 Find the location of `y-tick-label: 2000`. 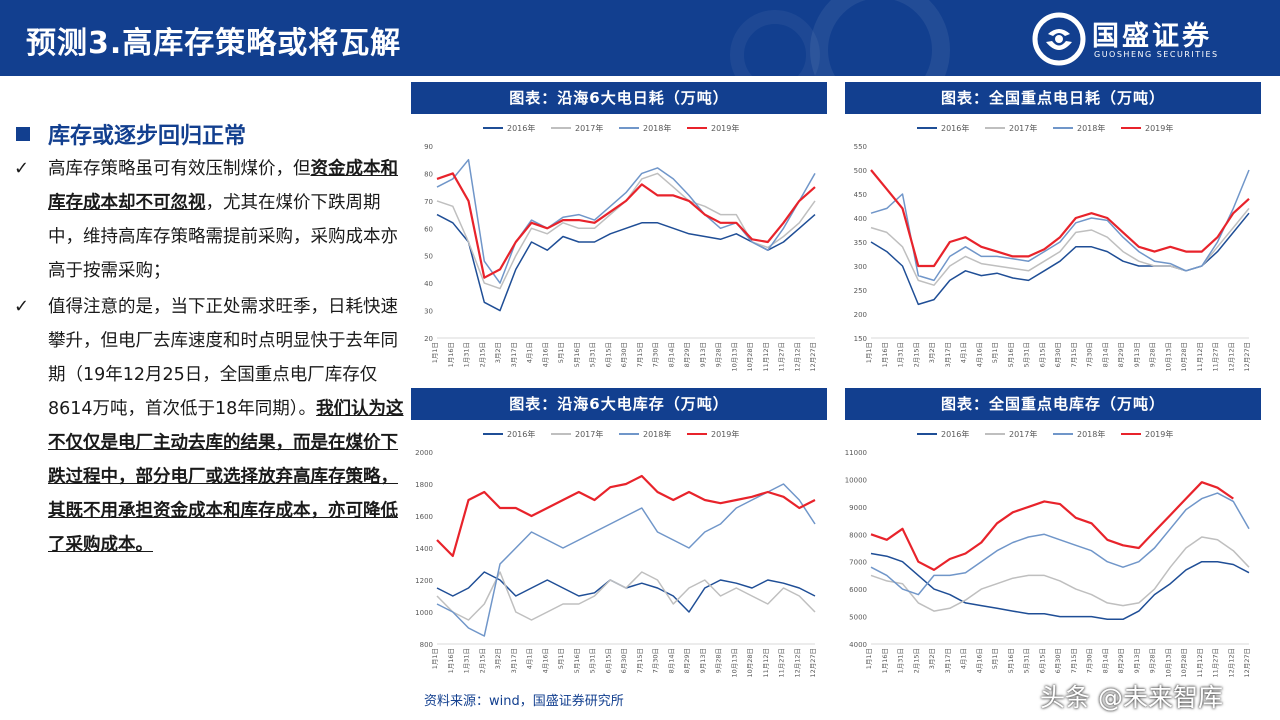

y-tick-label: 2000 is located at coordinates (424, 453).